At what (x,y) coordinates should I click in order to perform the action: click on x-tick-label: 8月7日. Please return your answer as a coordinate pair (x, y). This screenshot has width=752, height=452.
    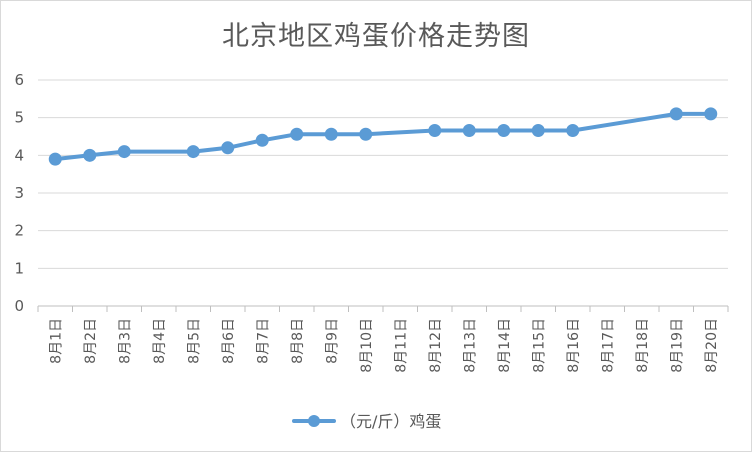
    Looking at the image, I should click on (263, 341).